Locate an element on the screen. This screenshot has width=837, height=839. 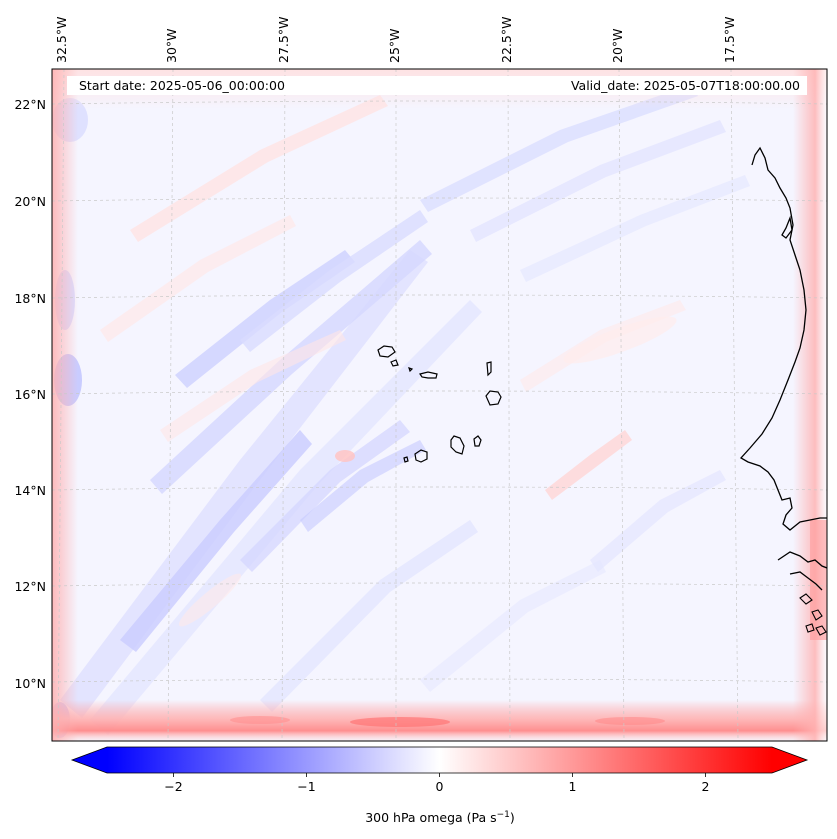
colorbar-title-main: 300 hPa omega (Pa s is located at coordinates (430, 817).